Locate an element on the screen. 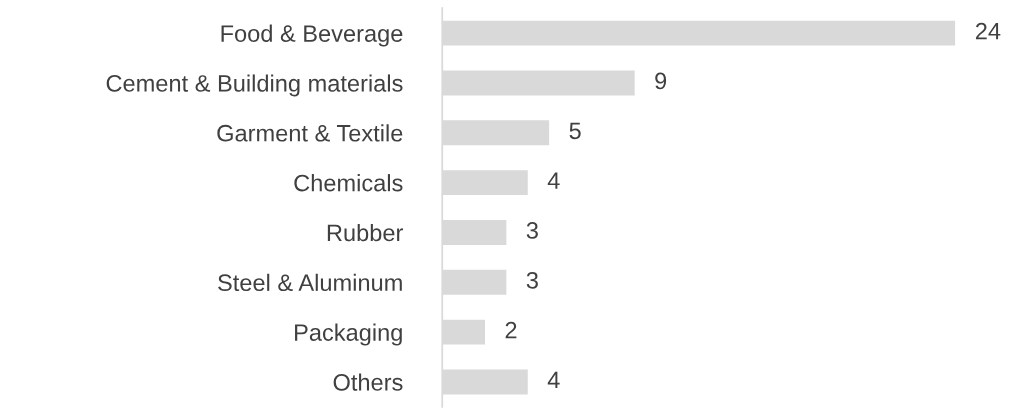 The height and width of the screenshot is (411, 1012). y-tick-label: Cement & Building materials is located at coordinates (254, 85).